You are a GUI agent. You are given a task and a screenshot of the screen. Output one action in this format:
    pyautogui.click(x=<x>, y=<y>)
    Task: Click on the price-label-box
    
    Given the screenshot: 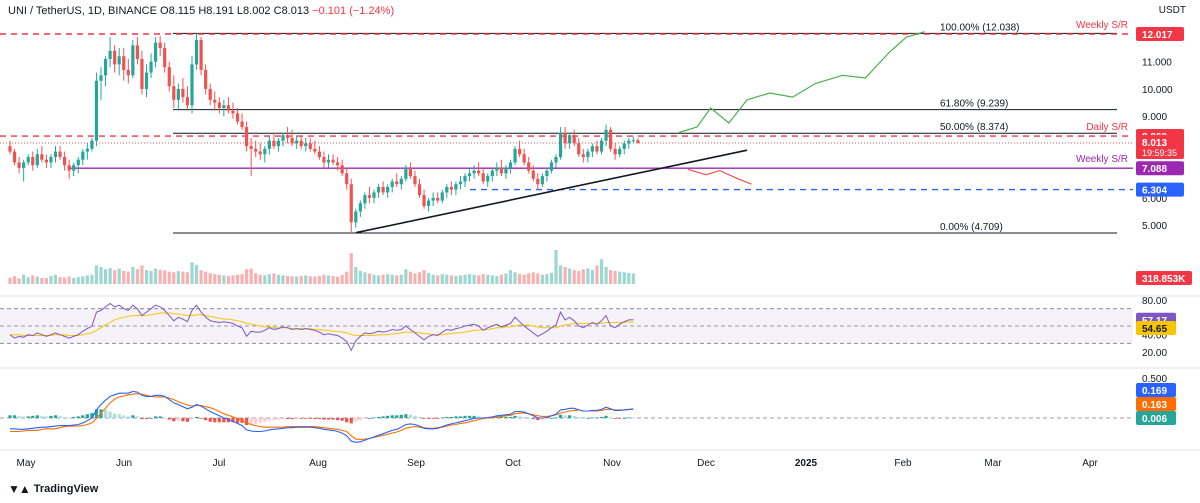 What is the action you would take?
    pyautogui.click(x=1160, y=168)
    